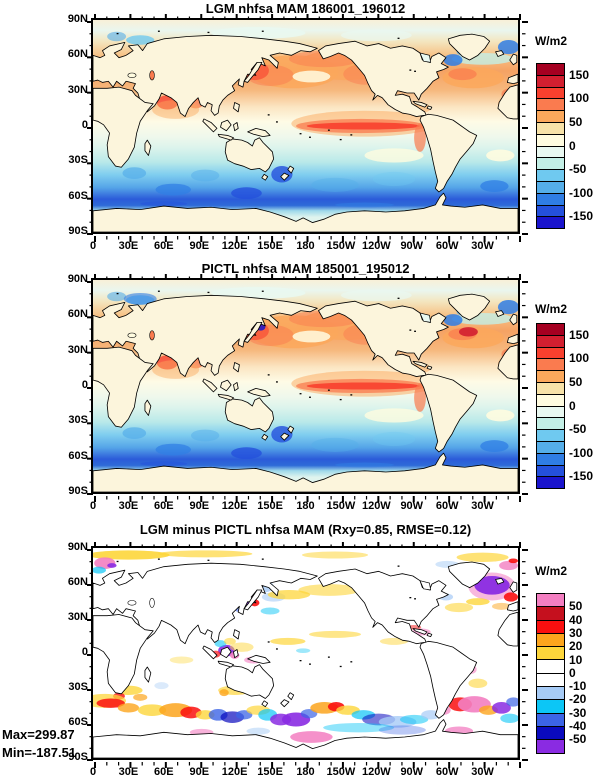 This screenshot has height=782, width=600. Describe the element at coordinates (576, 619) in the screenshot. I see `colorbar-tick-label: 40` at that location.